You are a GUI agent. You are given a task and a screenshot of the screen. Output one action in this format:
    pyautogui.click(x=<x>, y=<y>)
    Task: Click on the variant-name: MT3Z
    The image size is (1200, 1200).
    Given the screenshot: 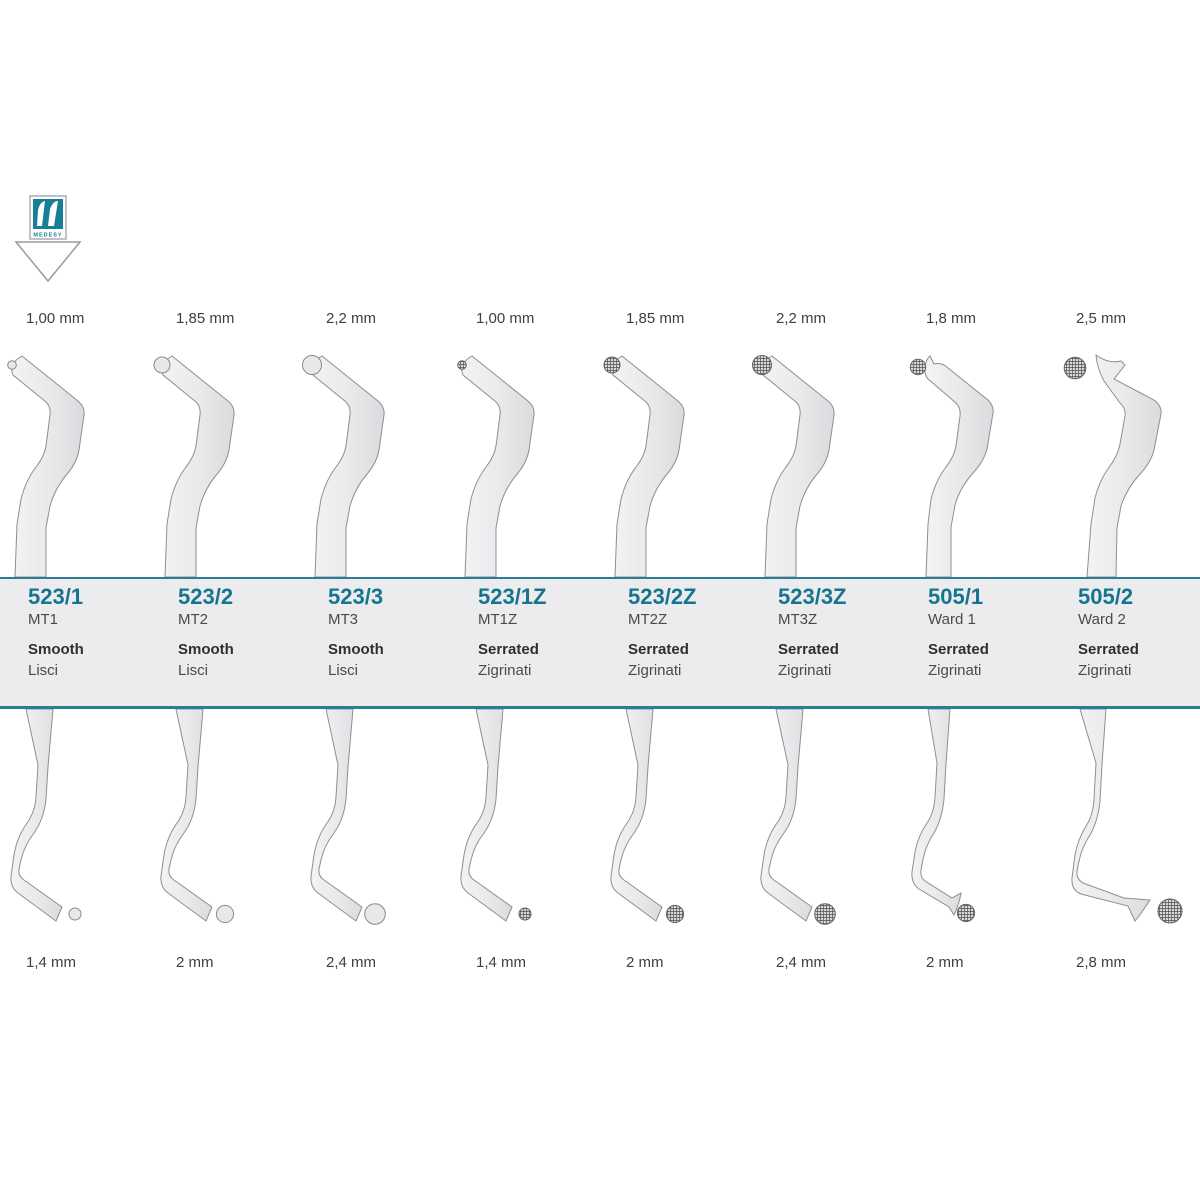 What is the action you would take?
    pyautogui.click(x=798, y=620)
    